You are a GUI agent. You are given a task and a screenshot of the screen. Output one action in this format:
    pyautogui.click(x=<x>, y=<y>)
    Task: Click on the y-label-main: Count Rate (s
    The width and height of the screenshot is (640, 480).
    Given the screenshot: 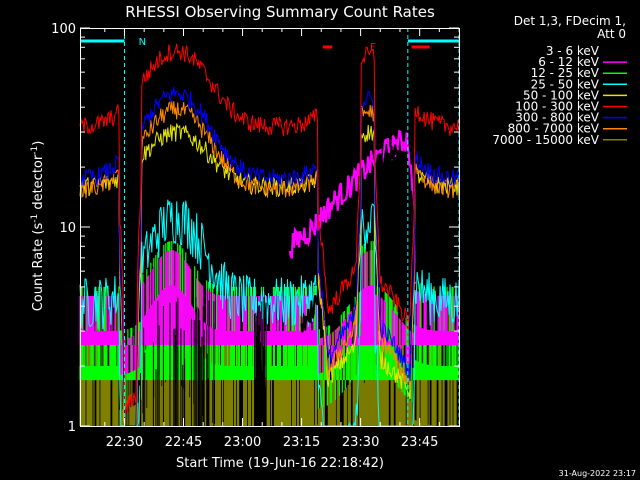 What is the action you would take?
    pyautogui.click(x=38, y=267)
    